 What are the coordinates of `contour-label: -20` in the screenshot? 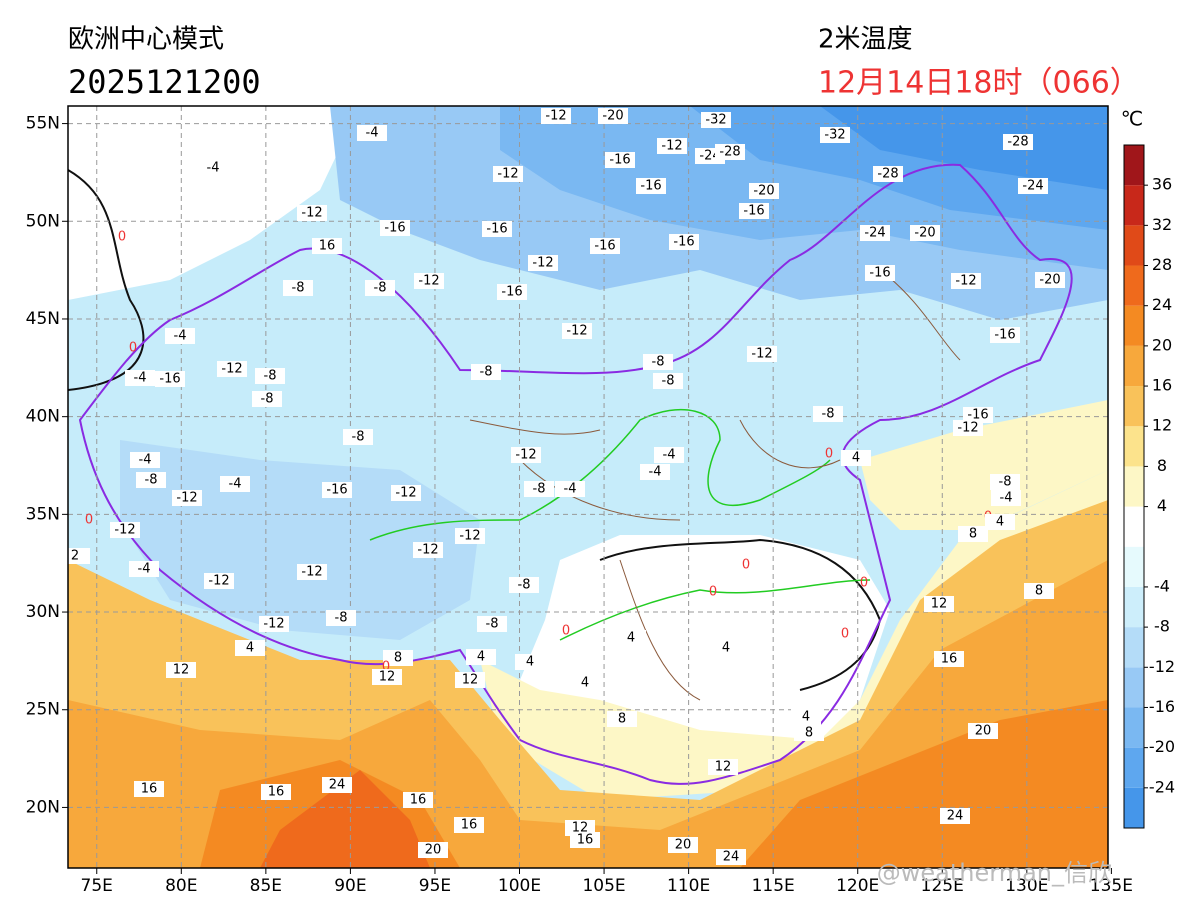 It's located at (1049, 280).